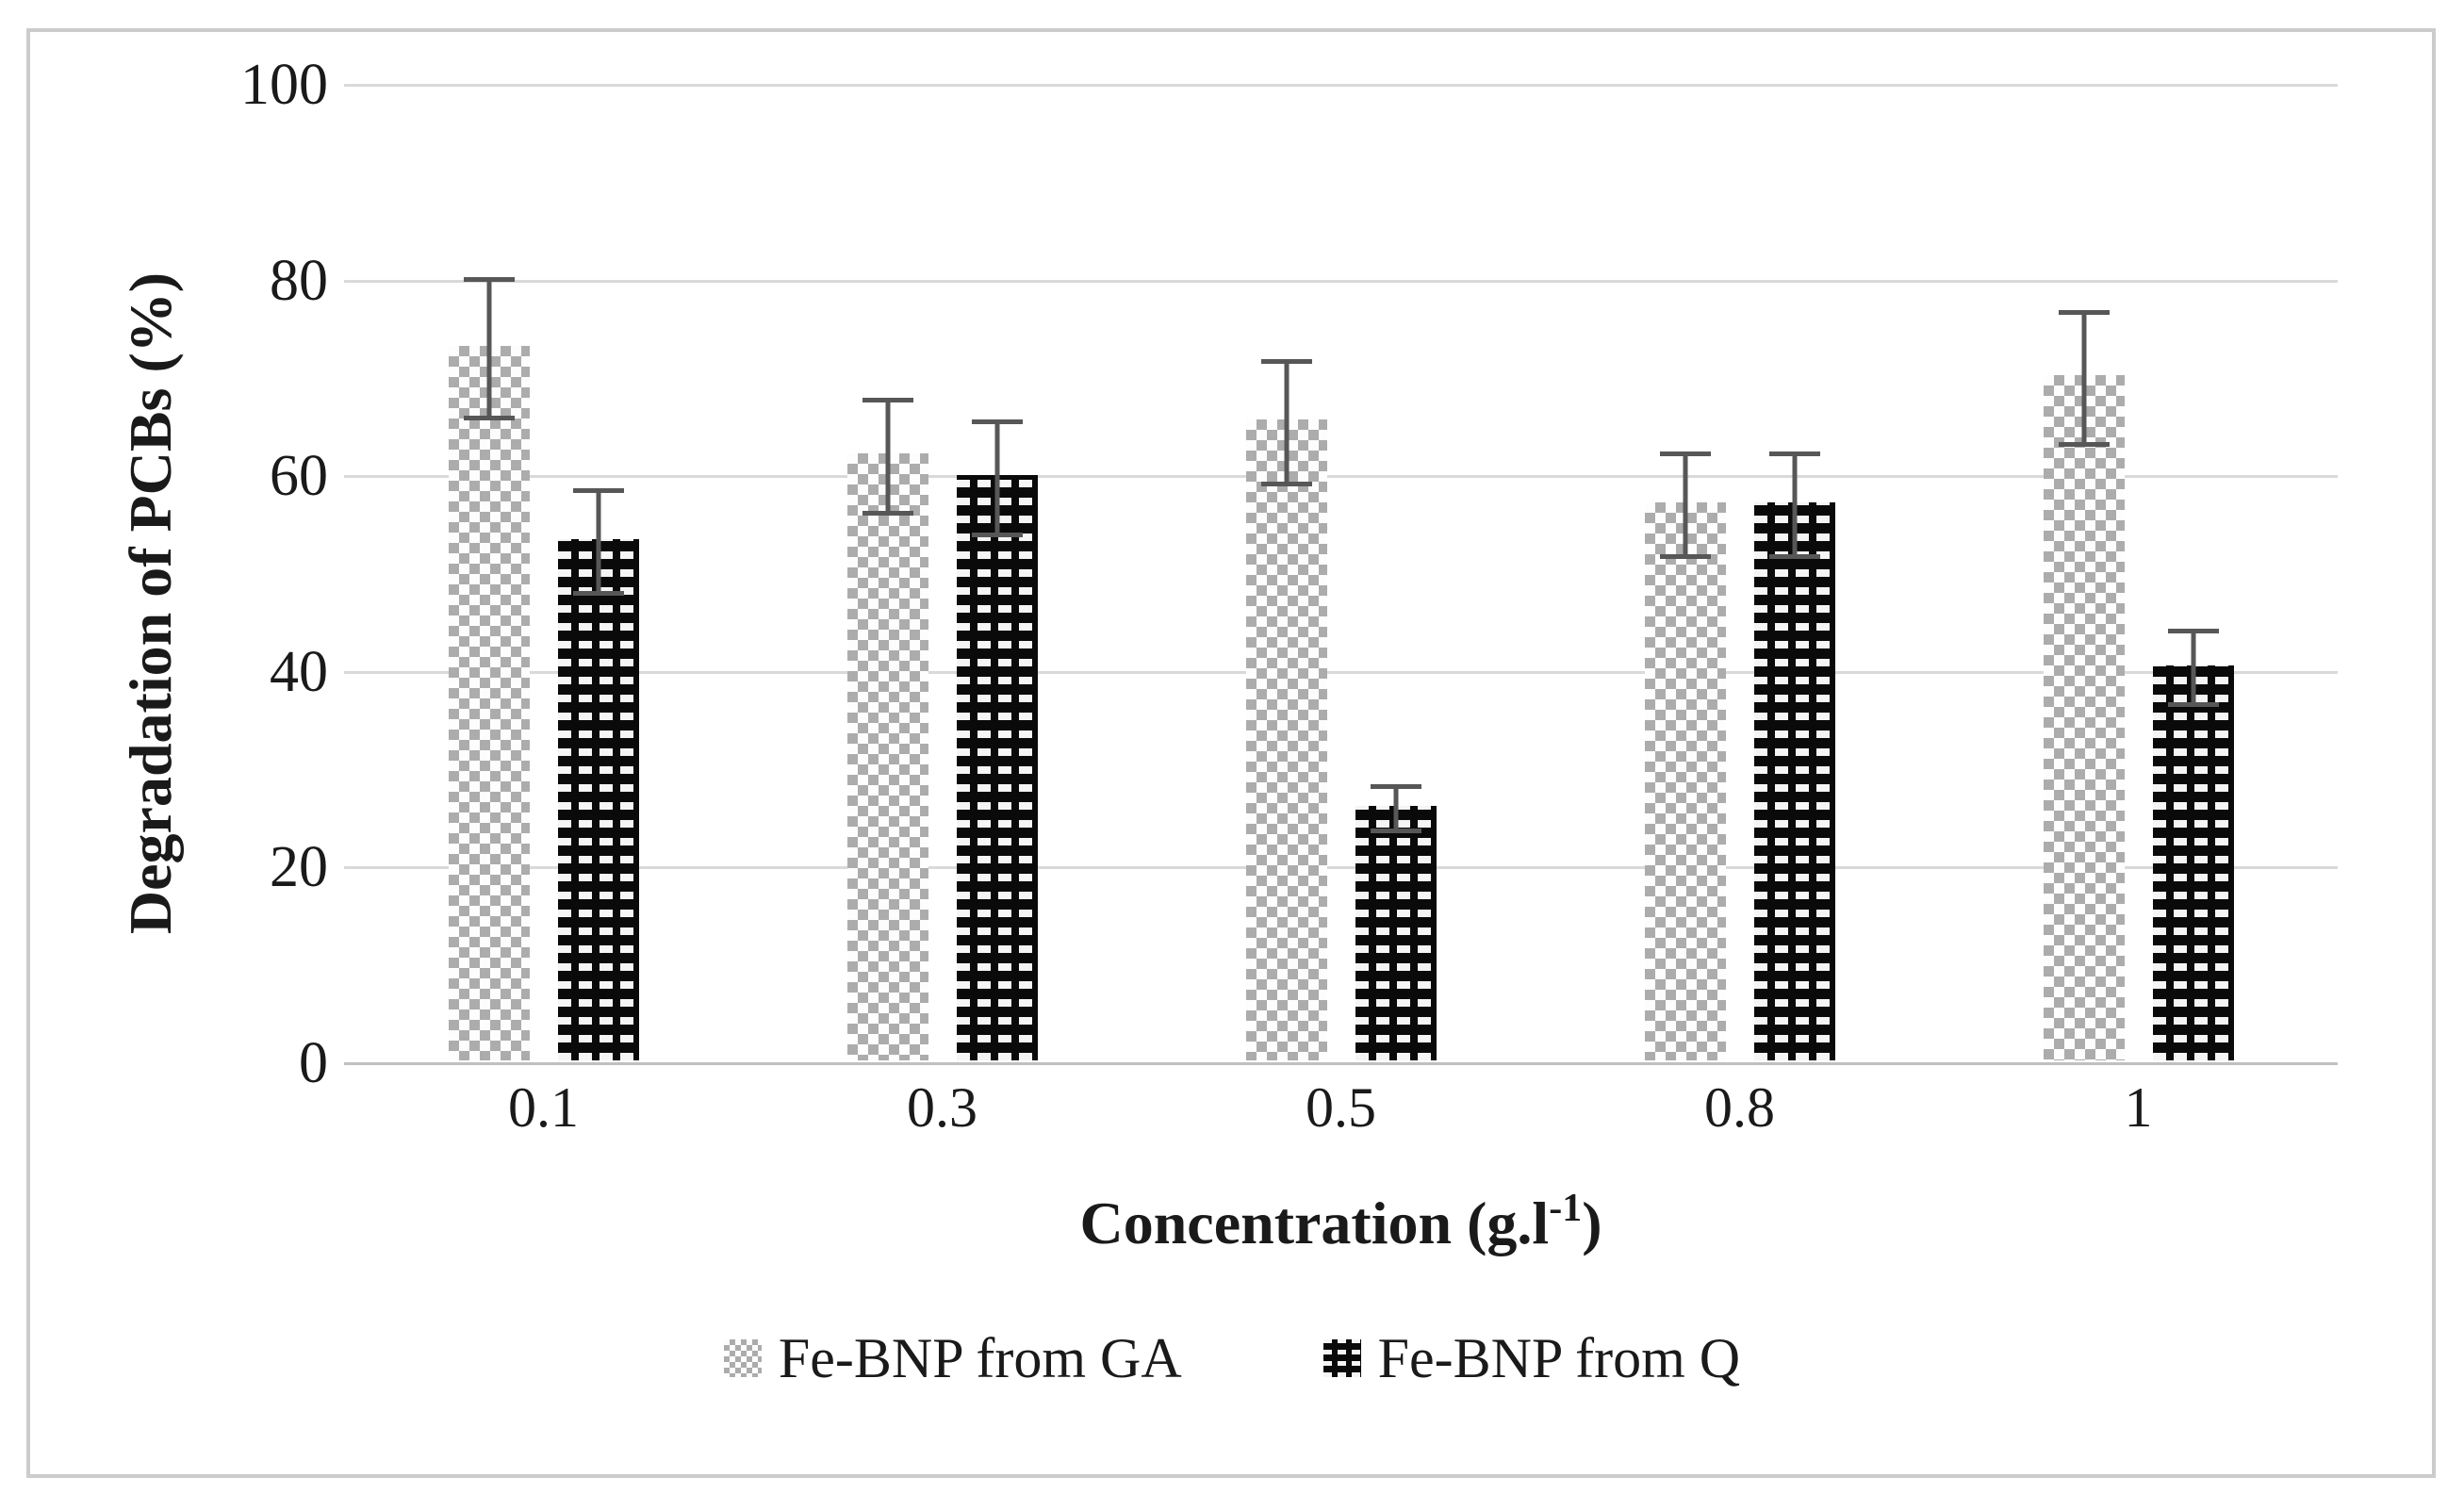  I want to click on error-bar-fe-bnp-from-q-0.1, so click(598, 541).